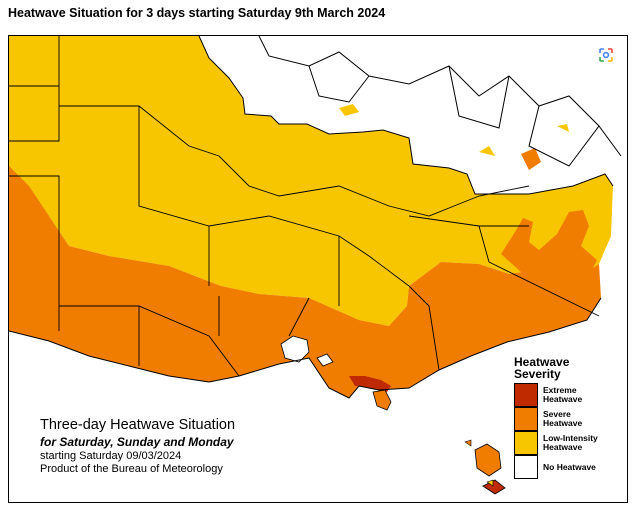 This screenshot has width=637, height=509. Describe the element at coordinates (563, 423) in the screenshot. I see `legend-label-severe-line2: Heatwave` at that location.